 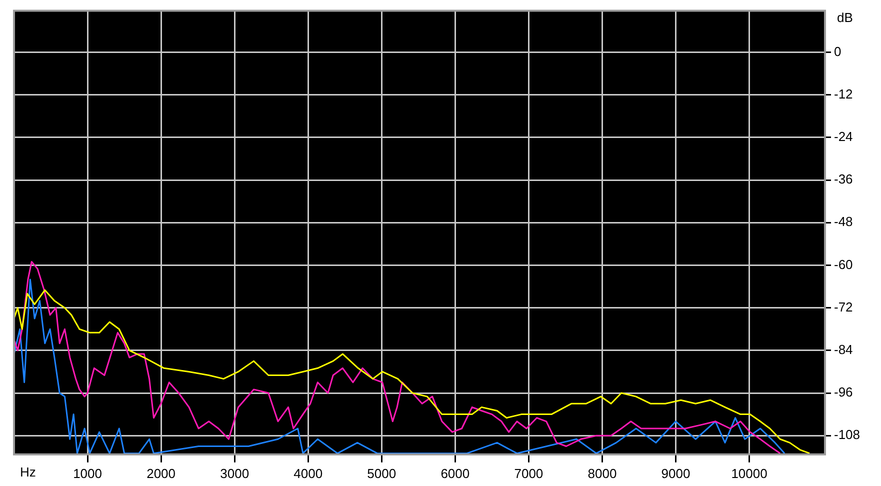 What do you see at coordinates (843, 136) in the screenshot?
I see `y-tick-label: -24` at bounding box center [843, 136].